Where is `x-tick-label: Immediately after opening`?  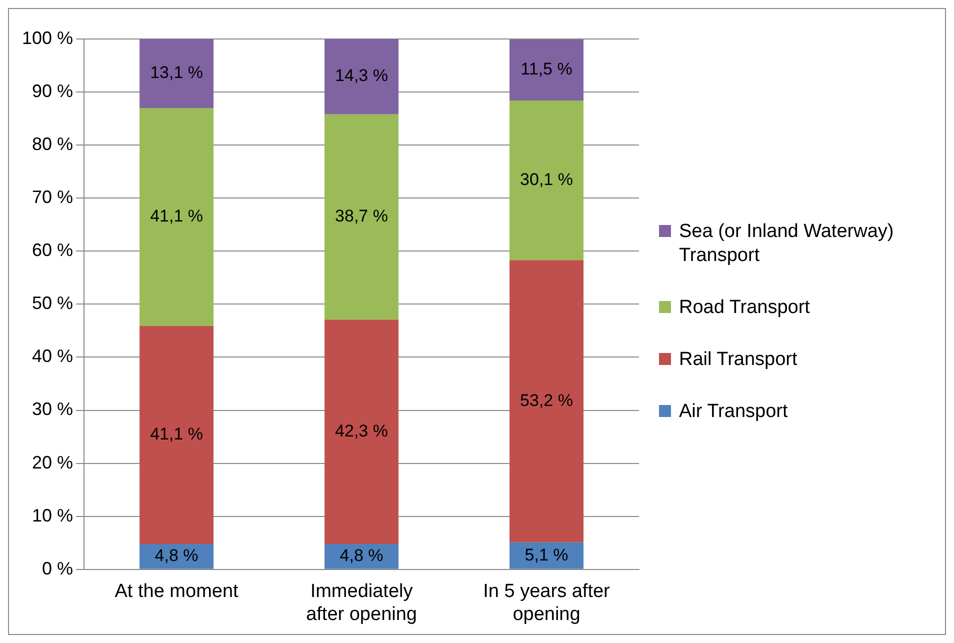 x-tick-label: Immediately after opening is located at coordinates (361, 603).